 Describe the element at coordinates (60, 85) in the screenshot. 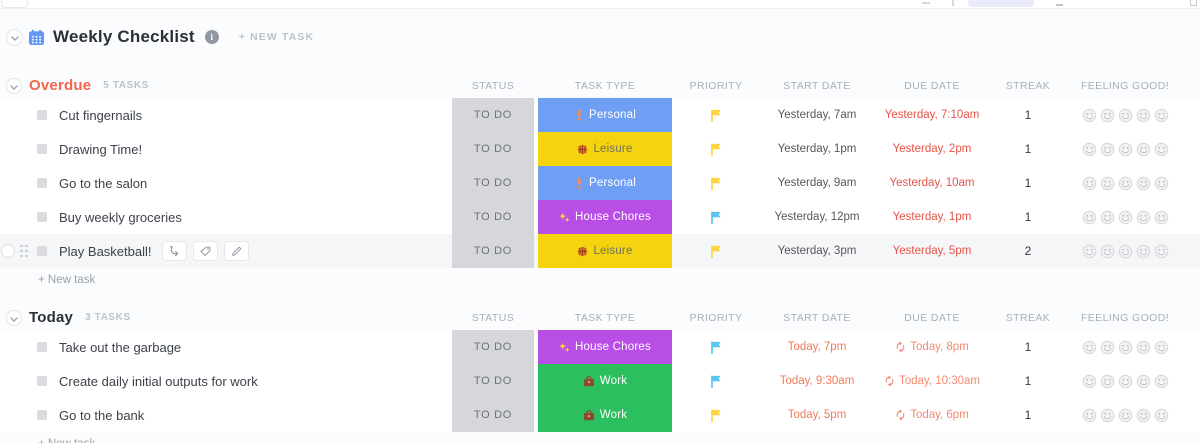

I see `group-title: Overdue` at that location.